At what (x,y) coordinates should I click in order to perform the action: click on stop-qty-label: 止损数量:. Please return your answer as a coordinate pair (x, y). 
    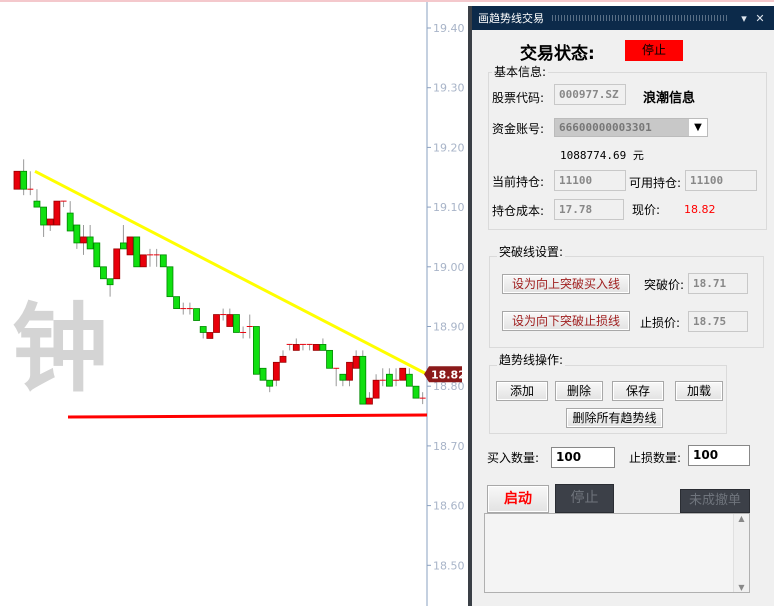
    Looking at the image, I should click on (655, 458).